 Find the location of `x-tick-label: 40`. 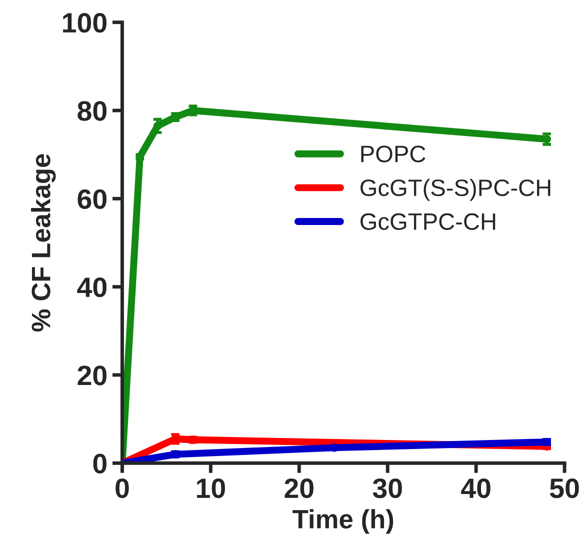

x-tick-label: 40 is located at coordinates (475, 488).